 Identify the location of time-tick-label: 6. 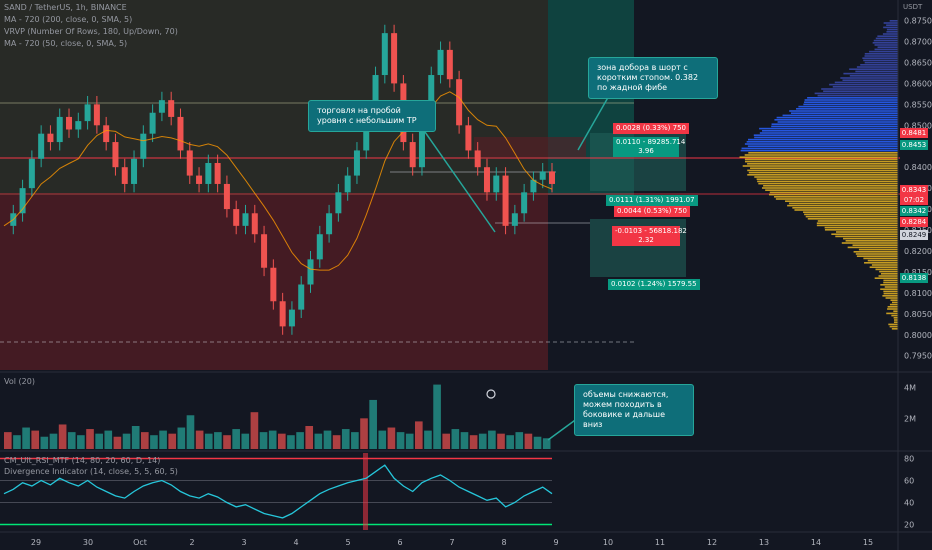
(399, 542).